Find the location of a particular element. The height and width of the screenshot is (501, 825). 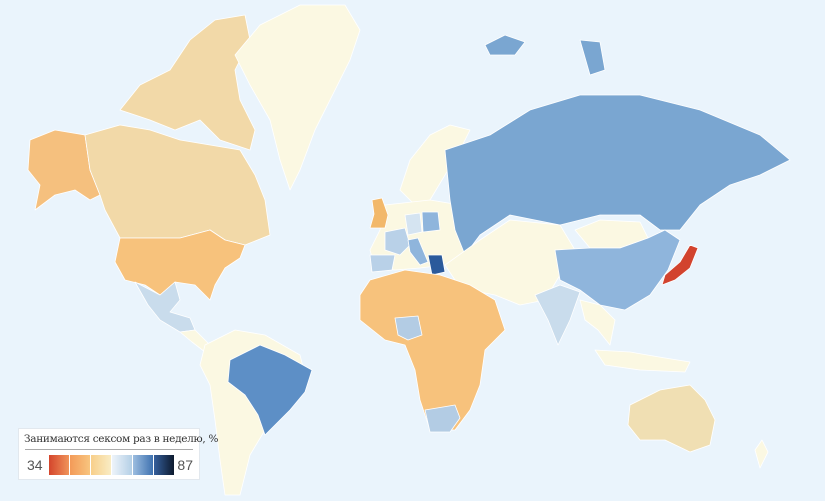

country-italy is located at coordinates (418, 251).